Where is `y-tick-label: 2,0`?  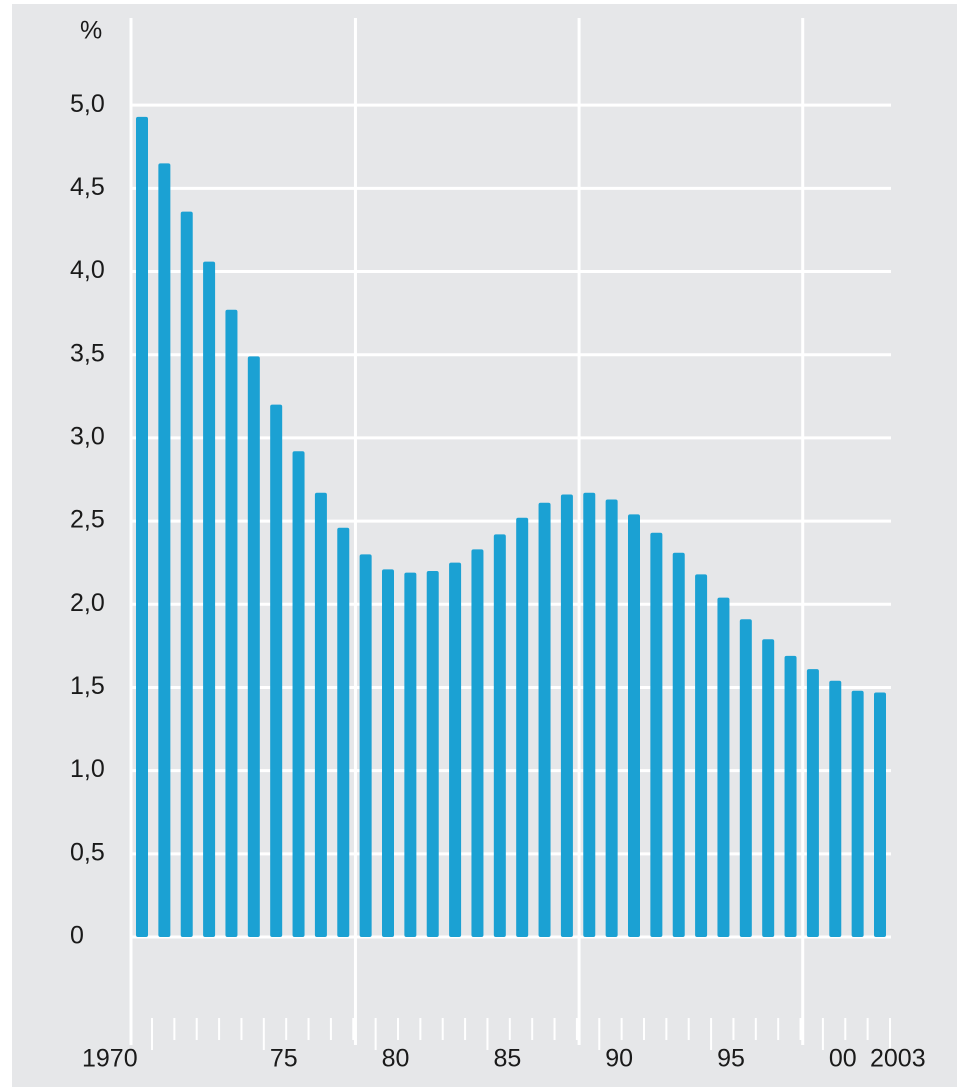 y-tick-label: 2,0 is located at coordinates (87, 603).